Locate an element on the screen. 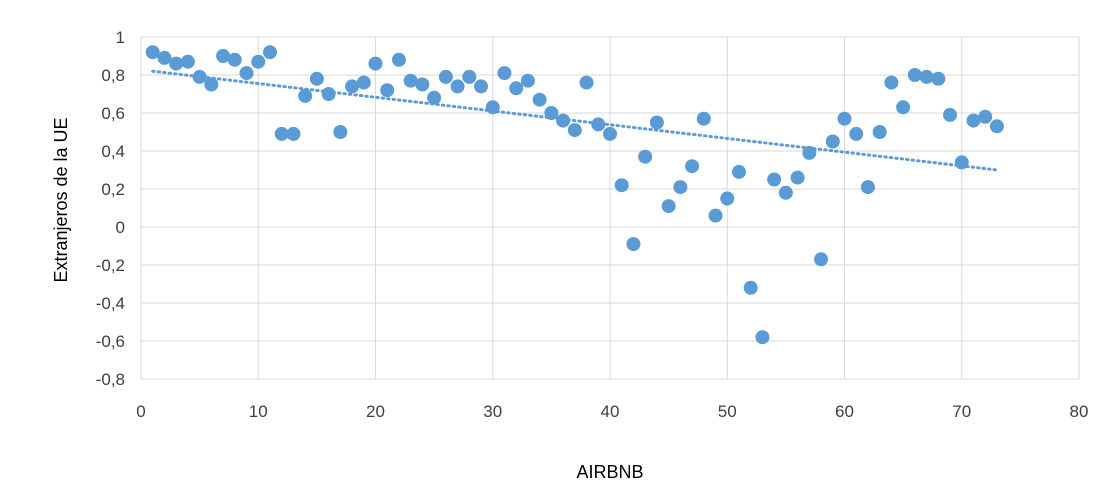 The height and width of the screenshot is (491, 1110). y-tick-label: -0,4 is located at coordinates (110, 303).